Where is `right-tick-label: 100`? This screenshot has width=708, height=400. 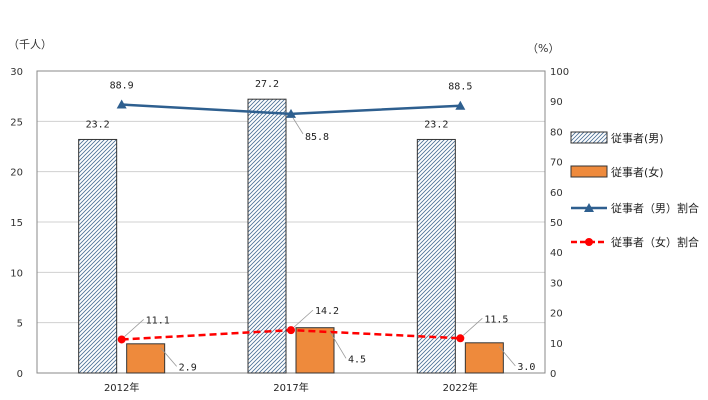
right-tick-label: 100 is located at coordinates (559, 72).